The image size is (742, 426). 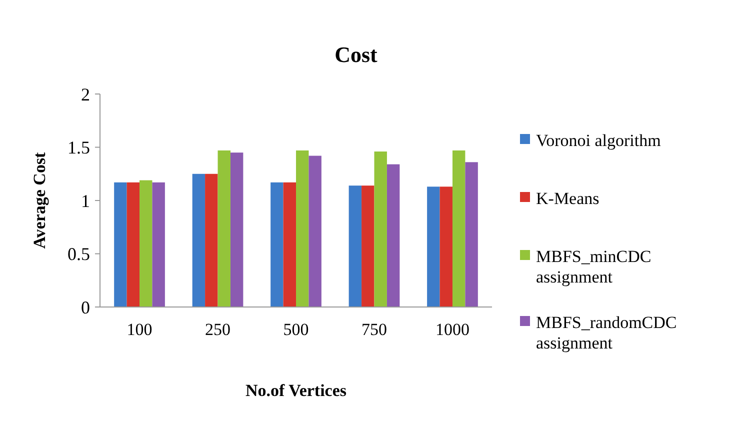 I want to click on y-tick-label: 0.5, so click(x=79, y=254).